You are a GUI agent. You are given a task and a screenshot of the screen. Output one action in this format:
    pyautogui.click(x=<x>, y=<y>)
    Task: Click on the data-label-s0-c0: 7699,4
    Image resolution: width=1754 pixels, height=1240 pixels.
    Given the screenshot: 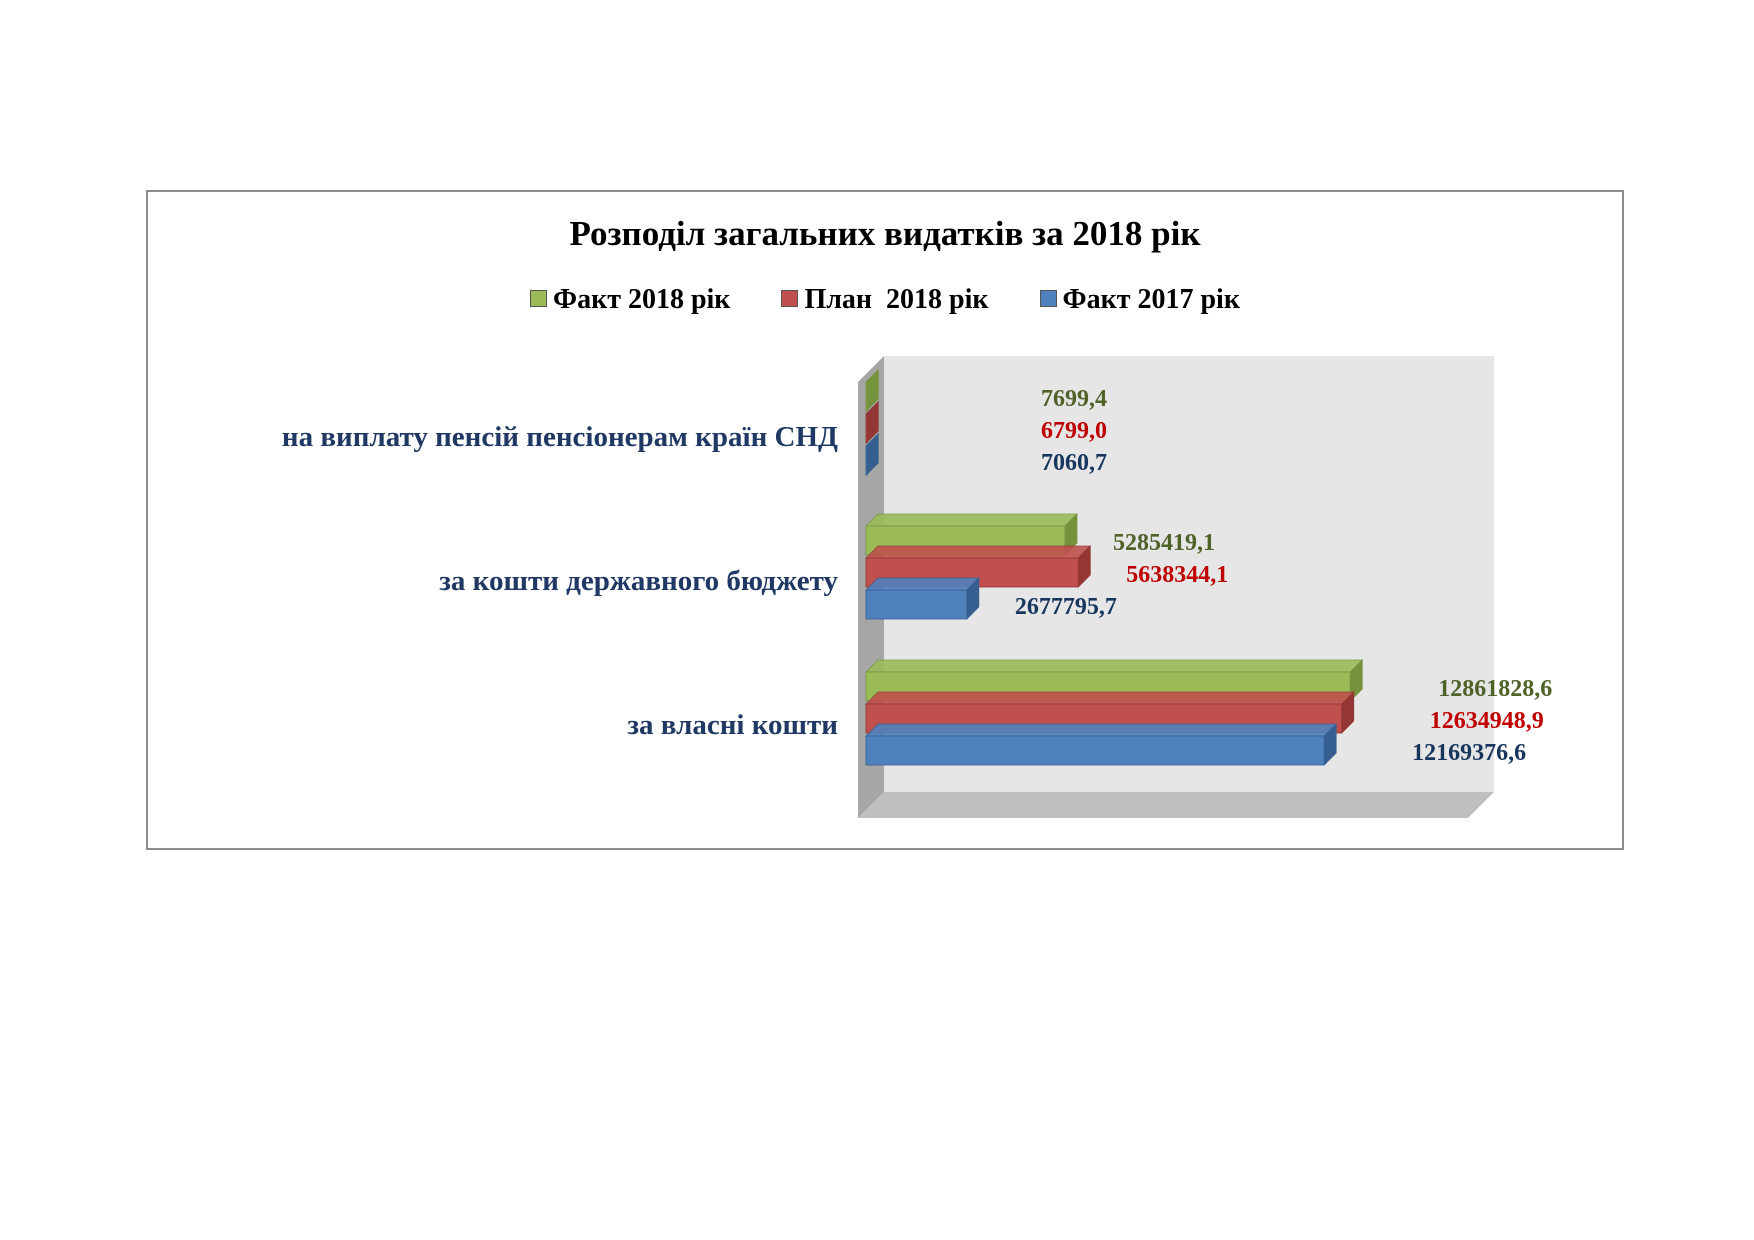 What is the action you would take?
    pyautogui.click(x=1074, y=399)
    